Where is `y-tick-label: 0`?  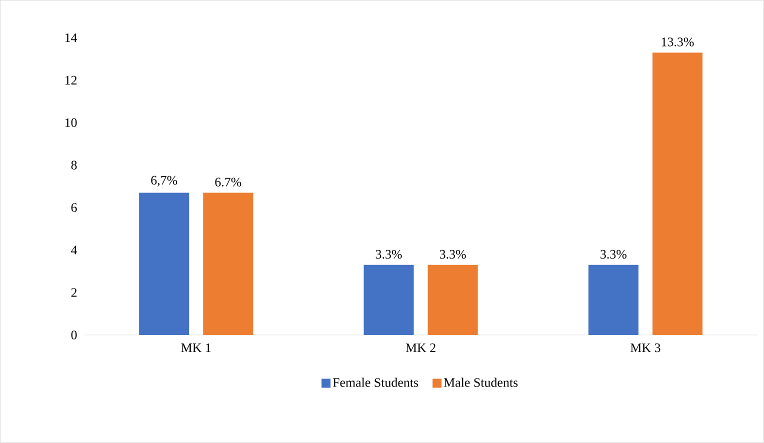 y-tick-label: 0 is located at coordinates (74, 335).